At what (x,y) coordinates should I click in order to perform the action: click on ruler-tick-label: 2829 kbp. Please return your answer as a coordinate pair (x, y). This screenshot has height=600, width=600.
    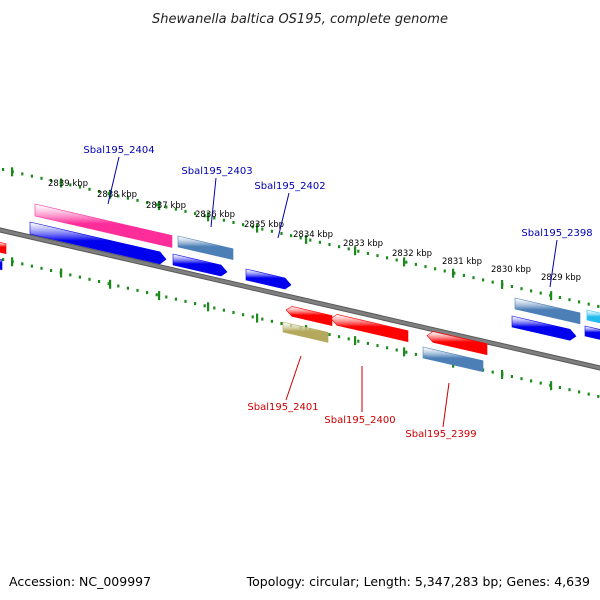
    Looking at the image, I should click on (561, 278).